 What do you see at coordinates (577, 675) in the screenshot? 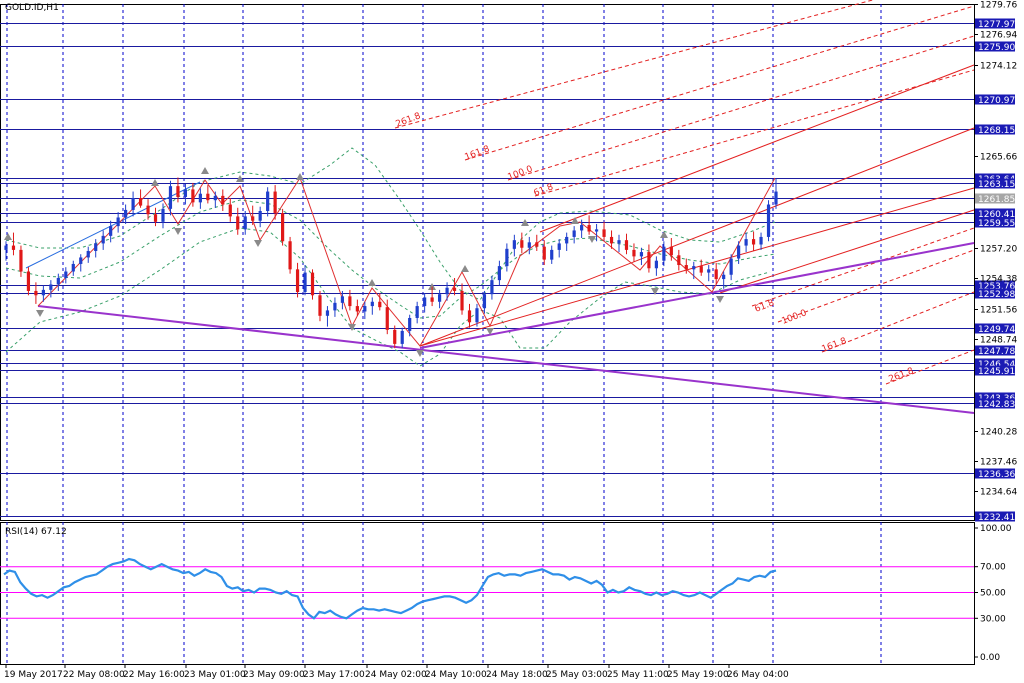
I see `time-axis-label: 25 May 03:00` at bounding box center [577, 675].